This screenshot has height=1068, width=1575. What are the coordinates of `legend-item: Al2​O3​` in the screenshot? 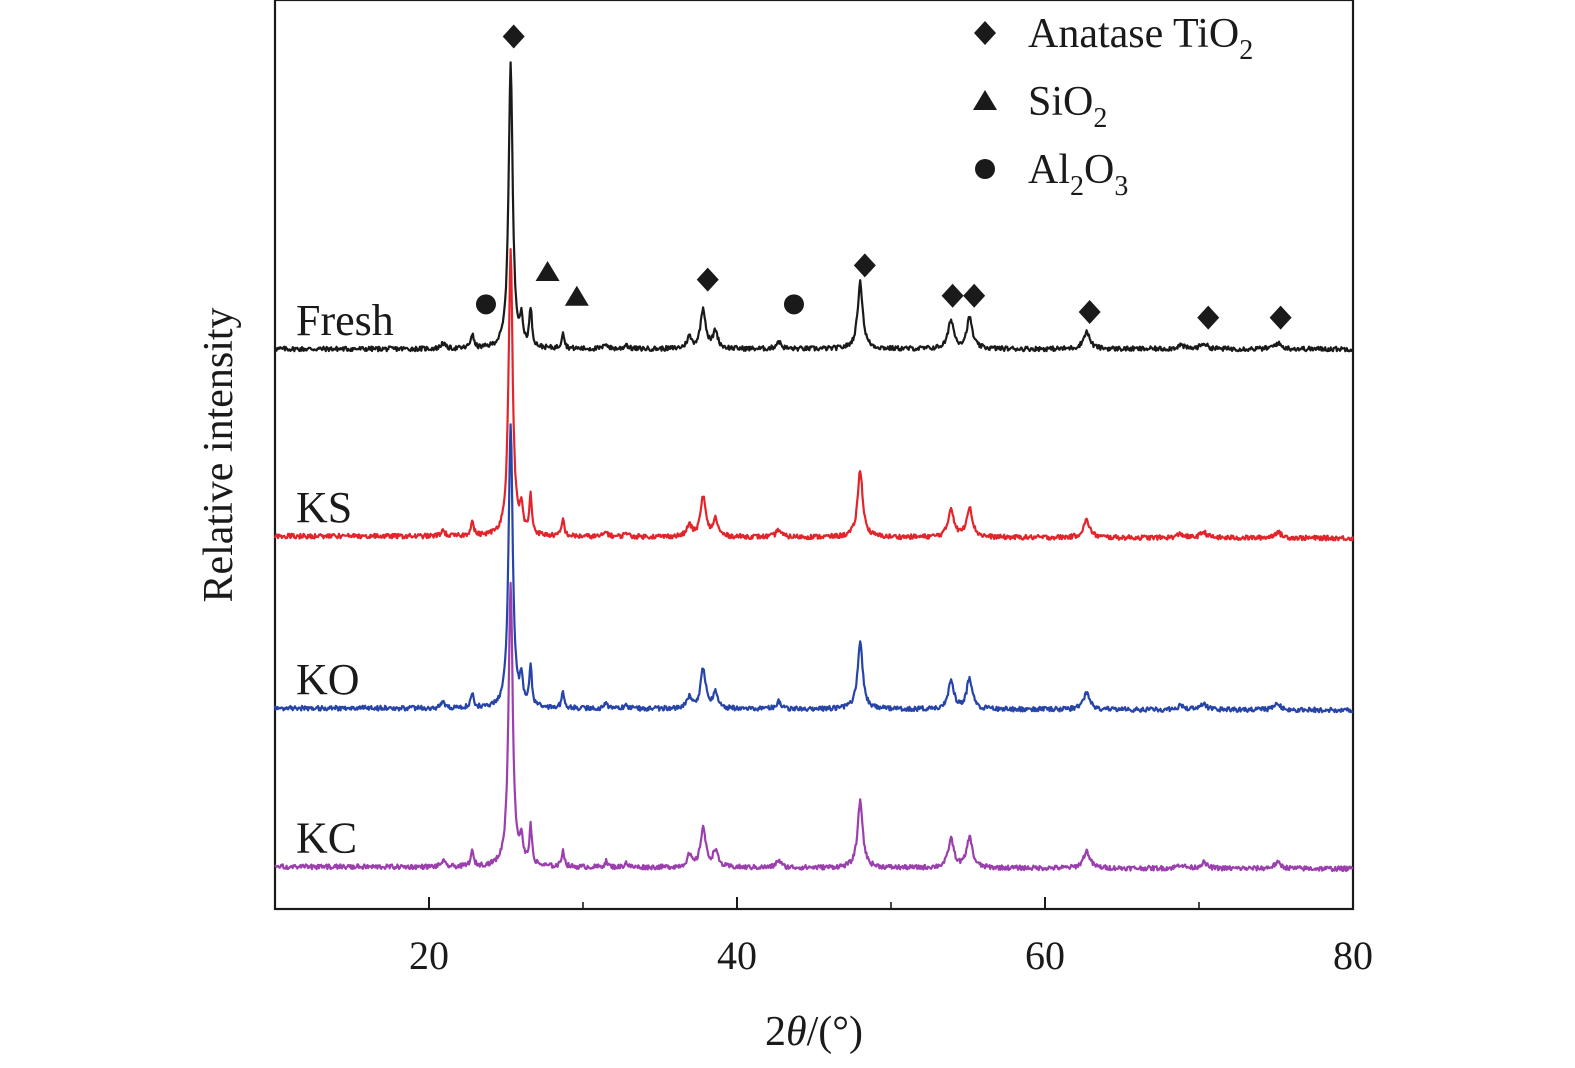 It's located at (1051, 174).